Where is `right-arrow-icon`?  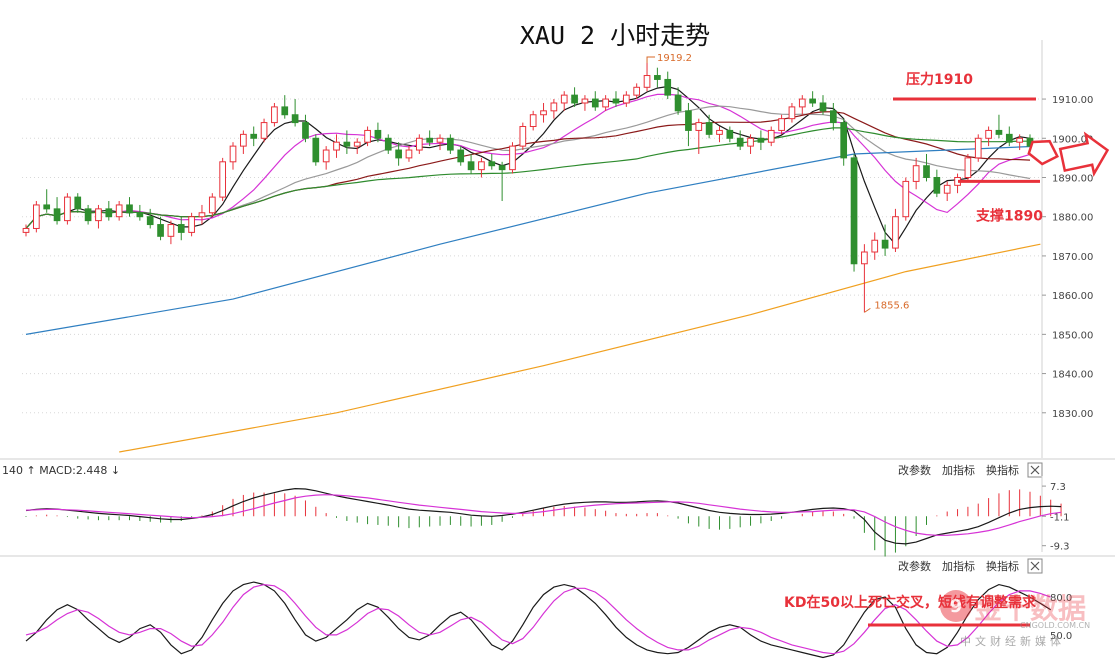 right-arrow-icon is located at coordinates (1068, 154).